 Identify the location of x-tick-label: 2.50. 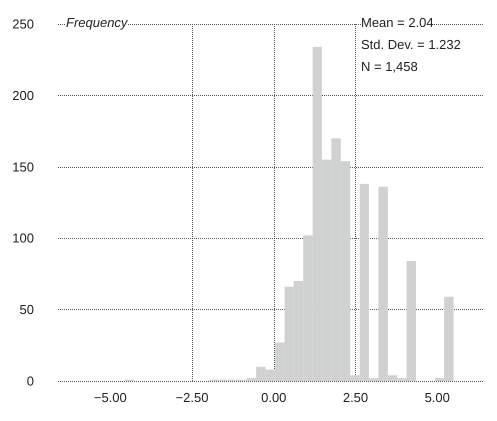
(355, 397).